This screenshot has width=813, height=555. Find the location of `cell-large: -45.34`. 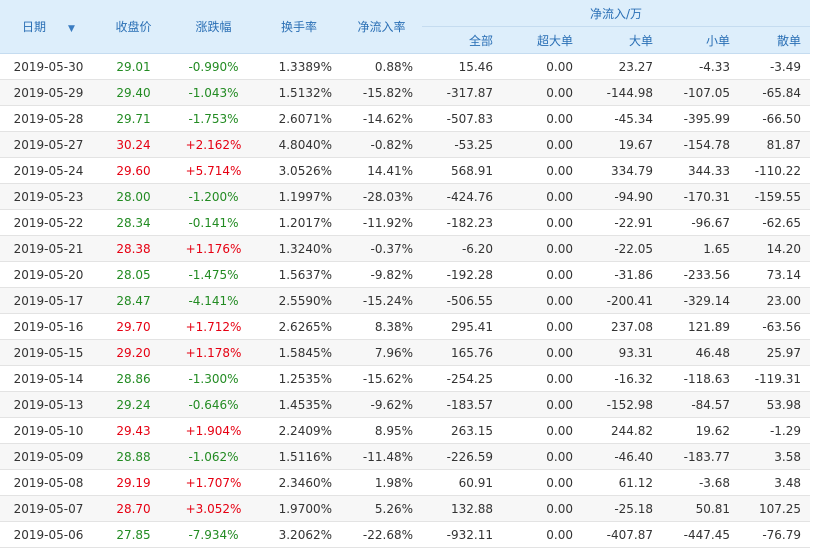

cell-large: -45.34 is located at coordinates (622, 118).